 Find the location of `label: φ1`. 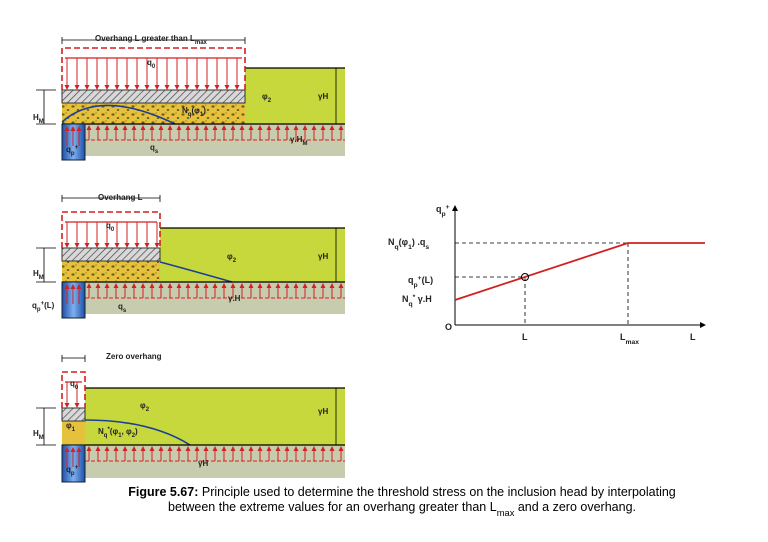

label: φ1 is located at coordinates (71, 427).